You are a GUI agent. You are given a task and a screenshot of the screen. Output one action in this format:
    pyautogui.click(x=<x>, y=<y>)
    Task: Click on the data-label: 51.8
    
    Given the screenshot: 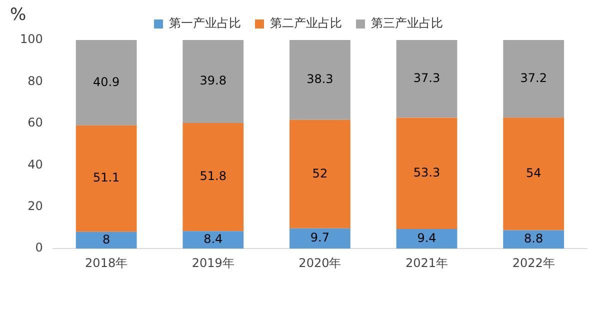 What is the action you would take?
    pyautogui.click(x=213, y=176)
    